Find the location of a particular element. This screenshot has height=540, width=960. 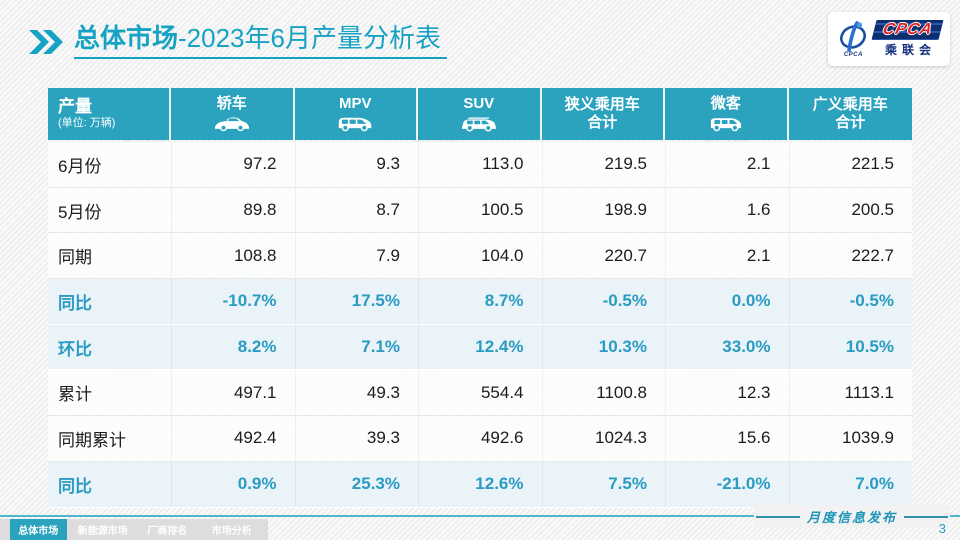

column-label: 微客 is located at coordinates (725, 104).